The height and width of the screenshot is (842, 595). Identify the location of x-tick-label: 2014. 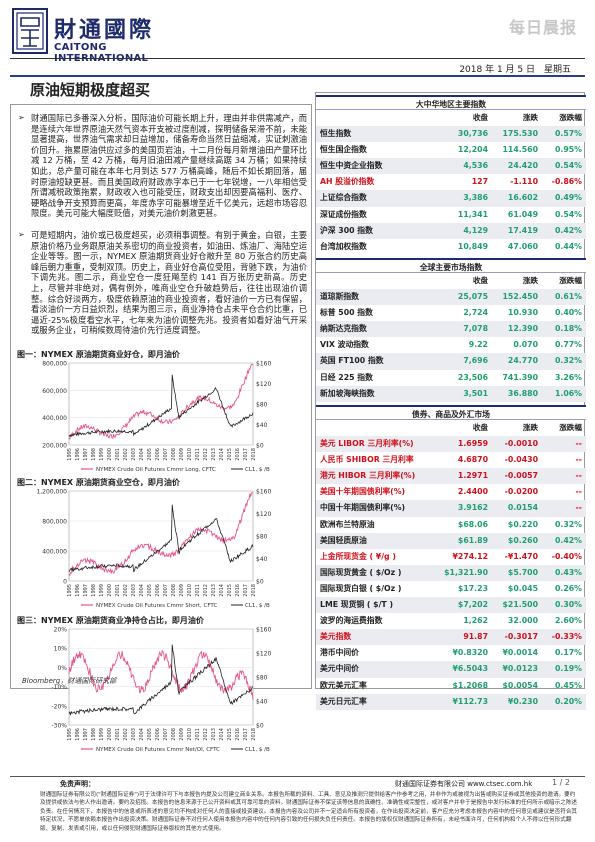
(222, 454).